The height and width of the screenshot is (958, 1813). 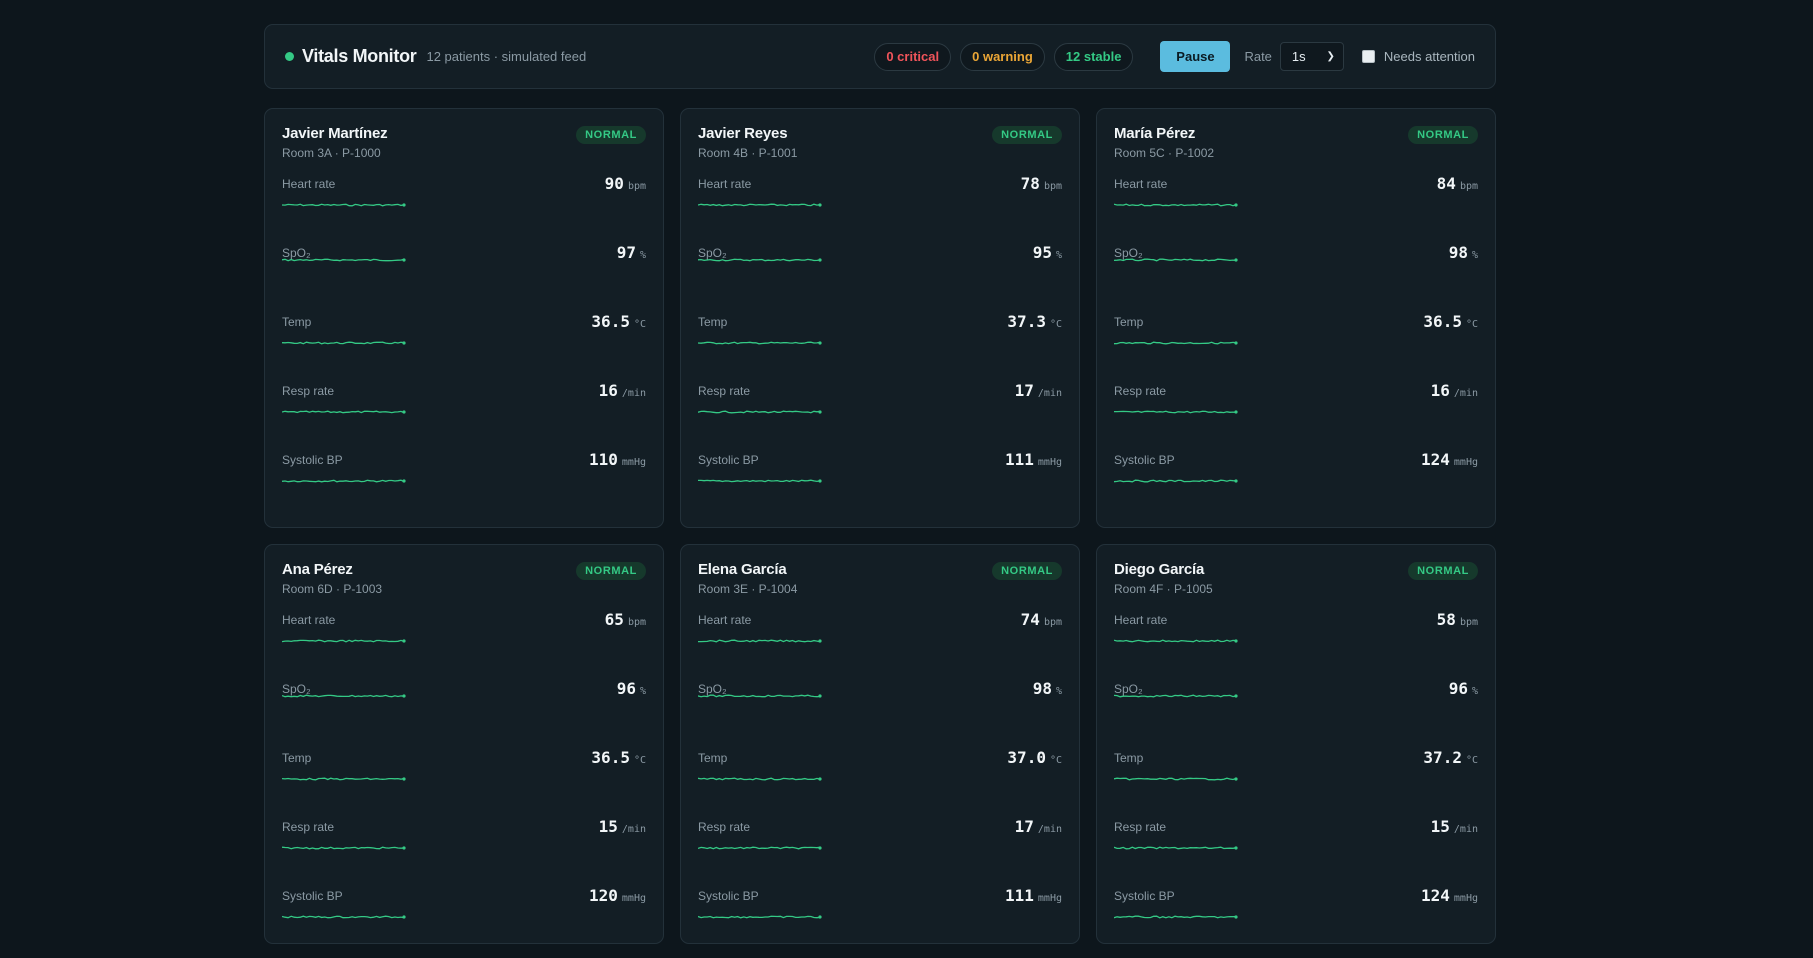 I want to click on rate-select-value: 1s, so click(x=1298, y=56).